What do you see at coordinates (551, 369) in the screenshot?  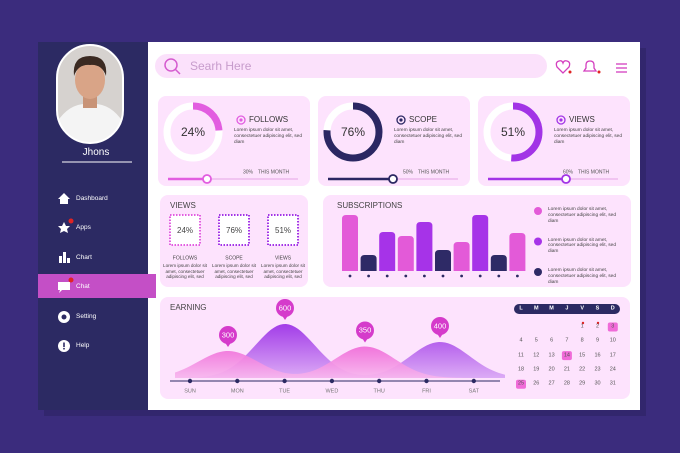 I see `day: 20` at bounding box center [551, 369].